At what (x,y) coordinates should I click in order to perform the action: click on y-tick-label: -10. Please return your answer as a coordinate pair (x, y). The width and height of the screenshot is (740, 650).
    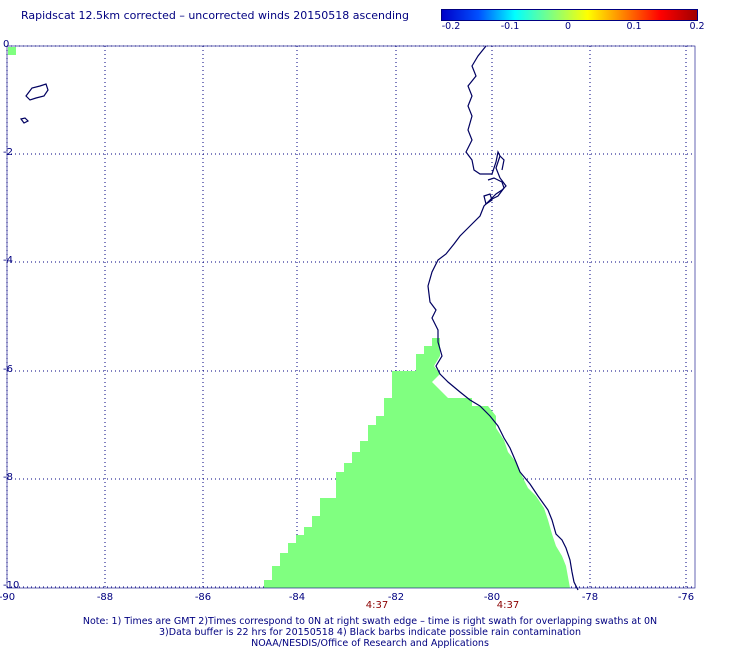
    Looking at the image, I should click on (11, 585).